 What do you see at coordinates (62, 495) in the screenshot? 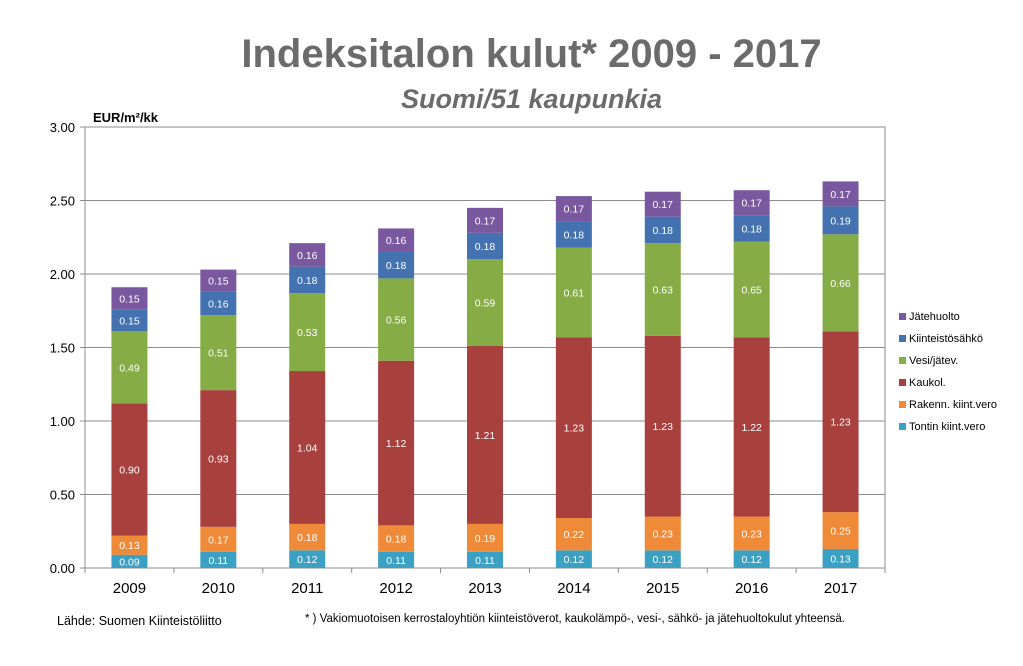
I see `y-tick-label: 0.50` at bounding box center [62, 495].